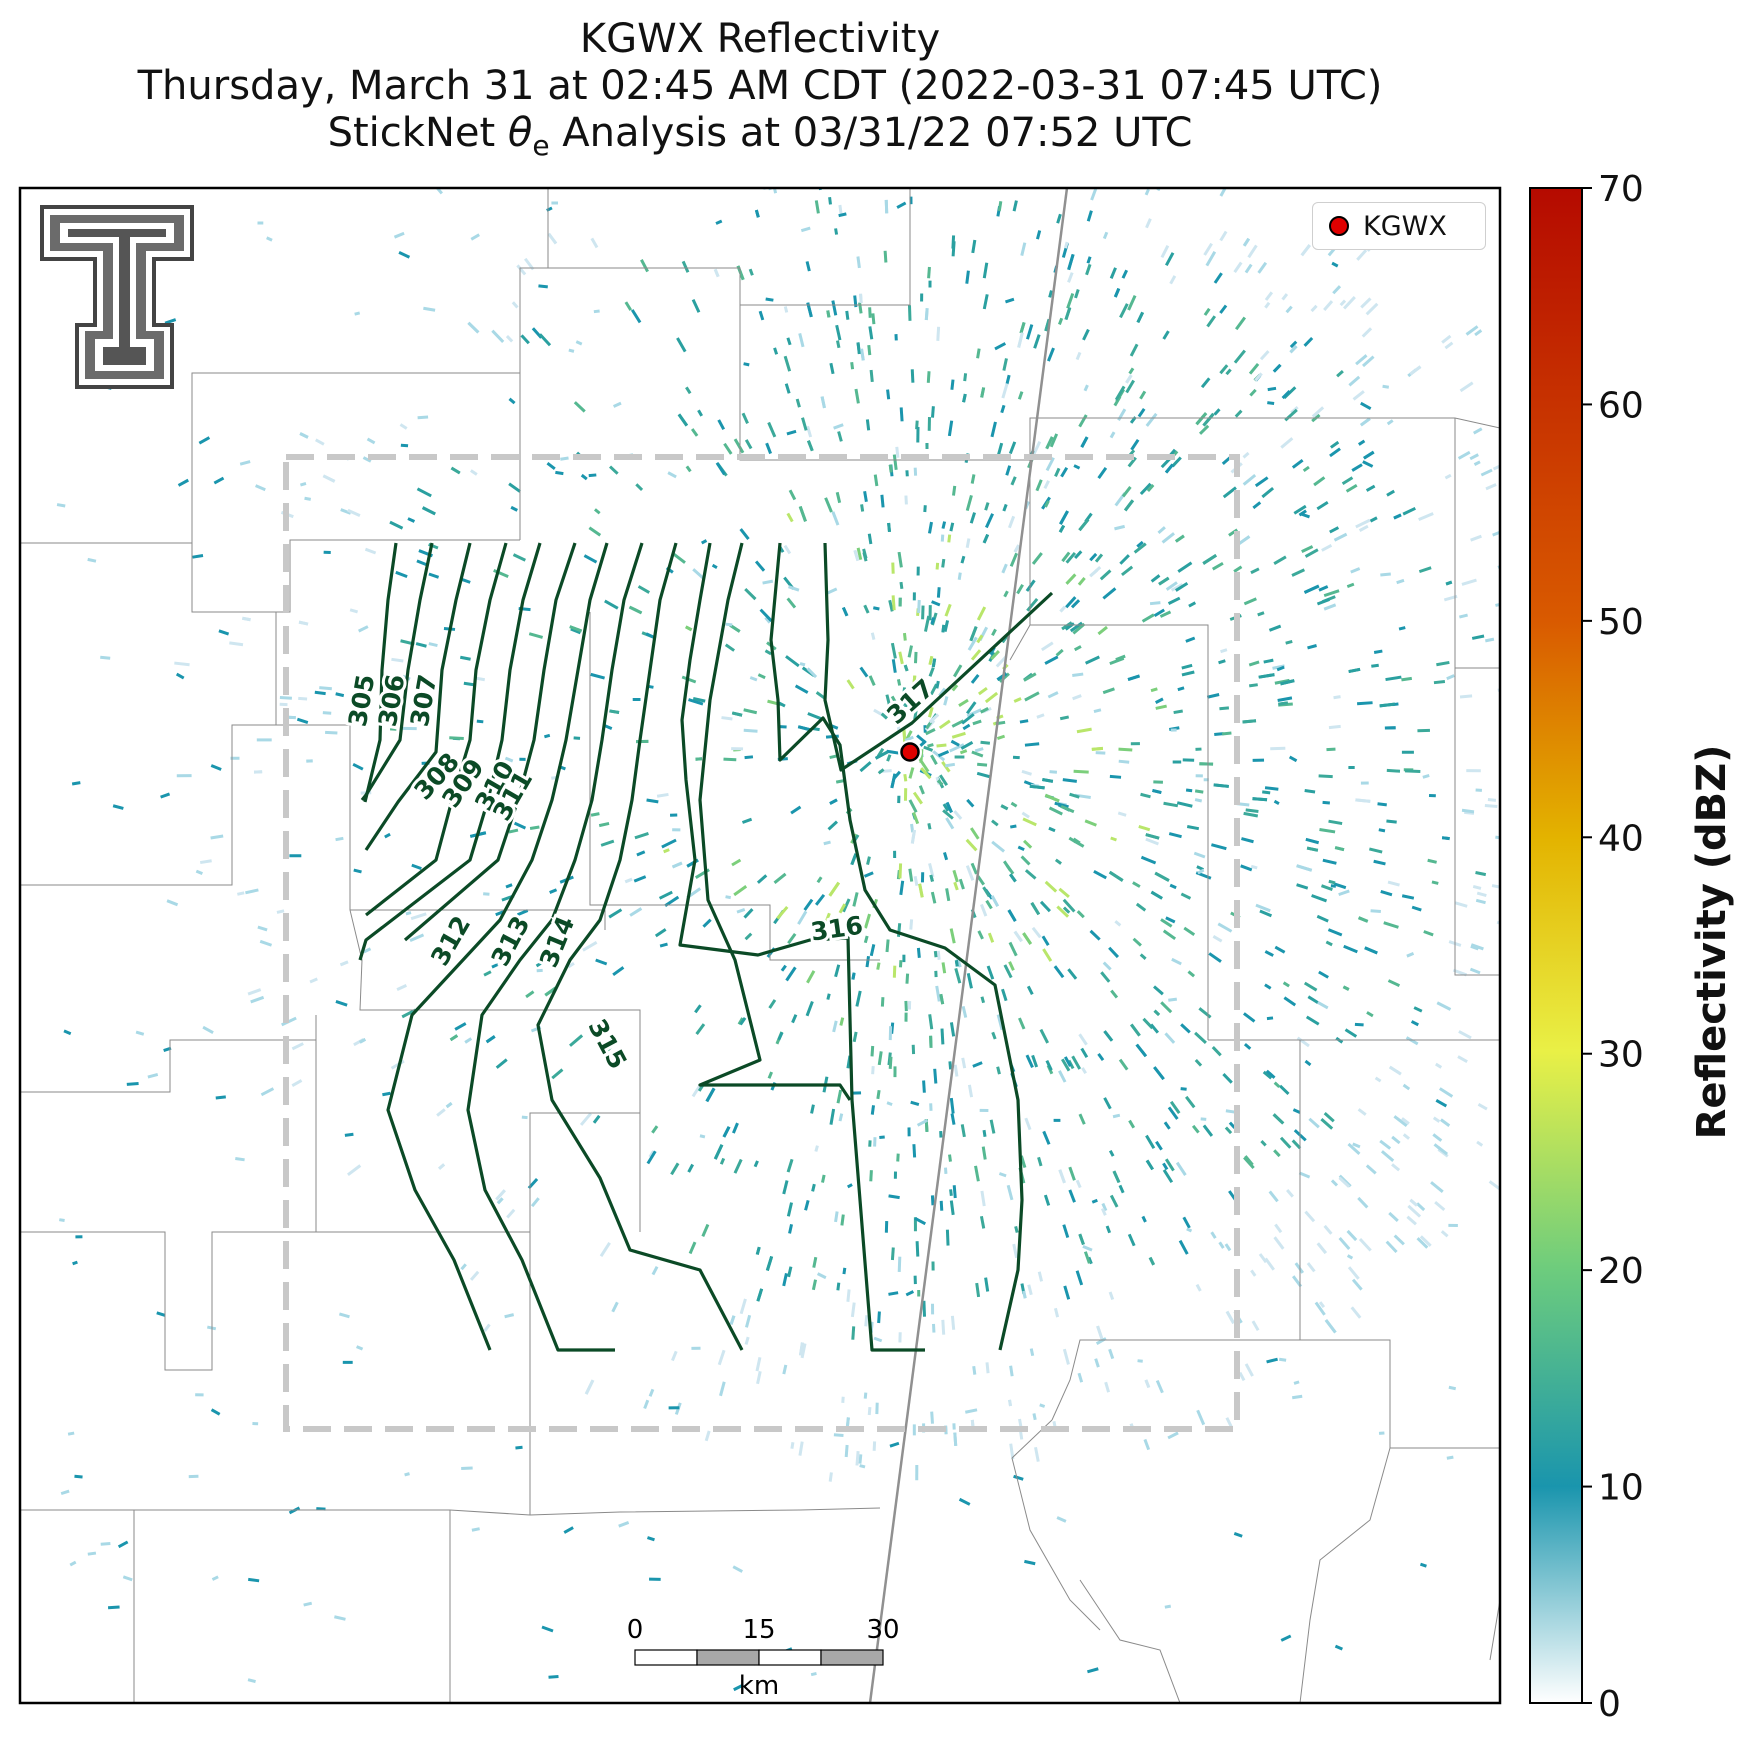 The image size is (1738, 1743). I want to click on scale-tick-30: 30, so click(882, 1630).